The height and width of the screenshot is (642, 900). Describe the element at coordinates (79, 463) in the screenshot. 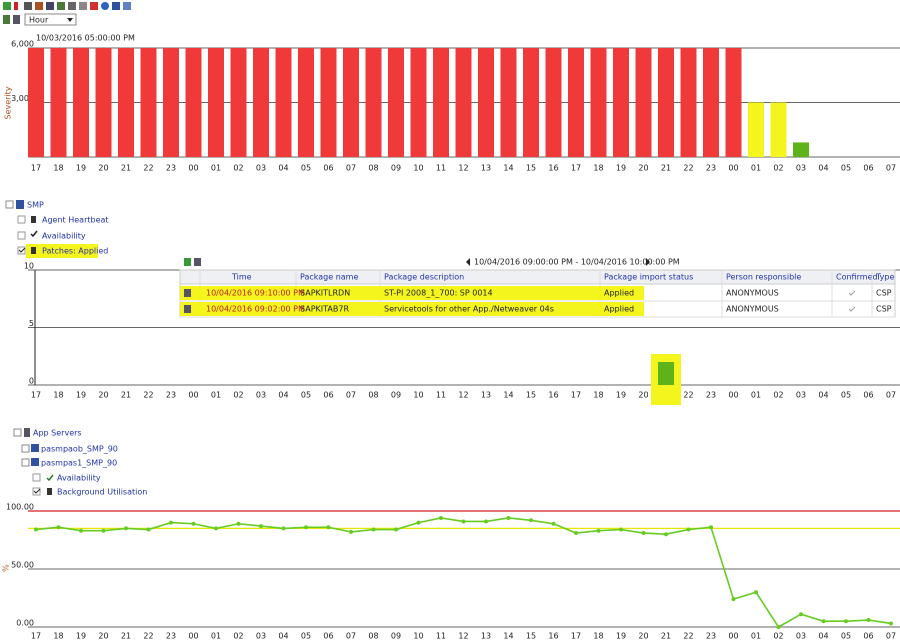

I see `server: pasmpas1_SMP_90` at that location.